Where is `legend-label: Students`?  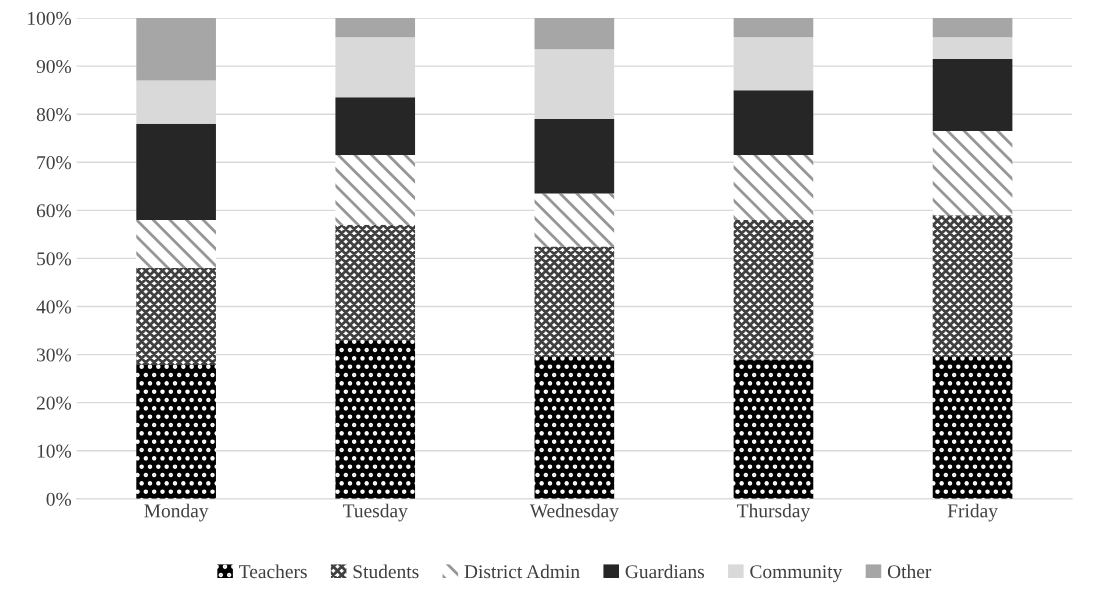 legend-label: Students is located at coordinates (386, 571).